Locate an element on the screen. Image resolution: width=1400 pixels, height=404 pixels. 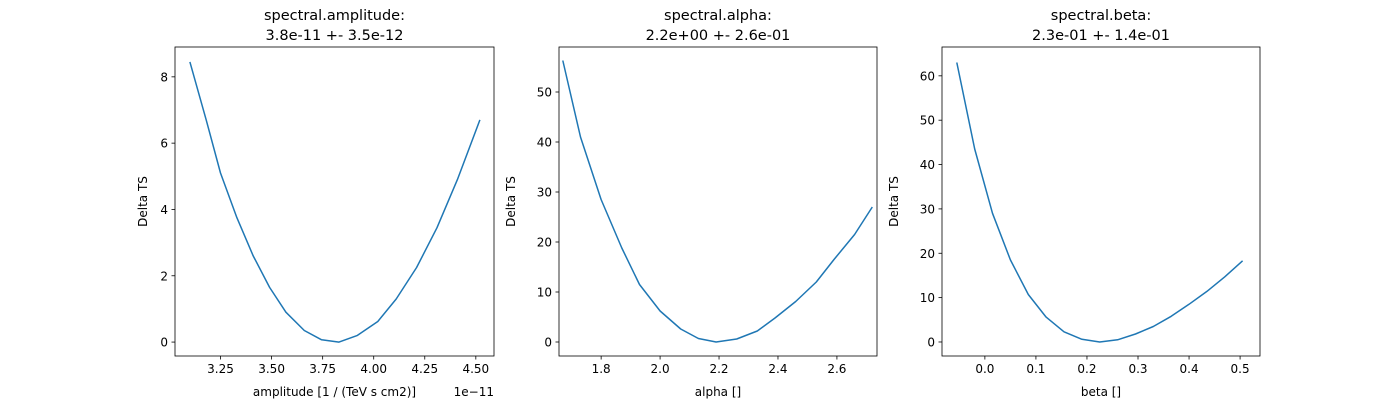
x-tick-label: 3.50 is located at coordinates (271, 369).